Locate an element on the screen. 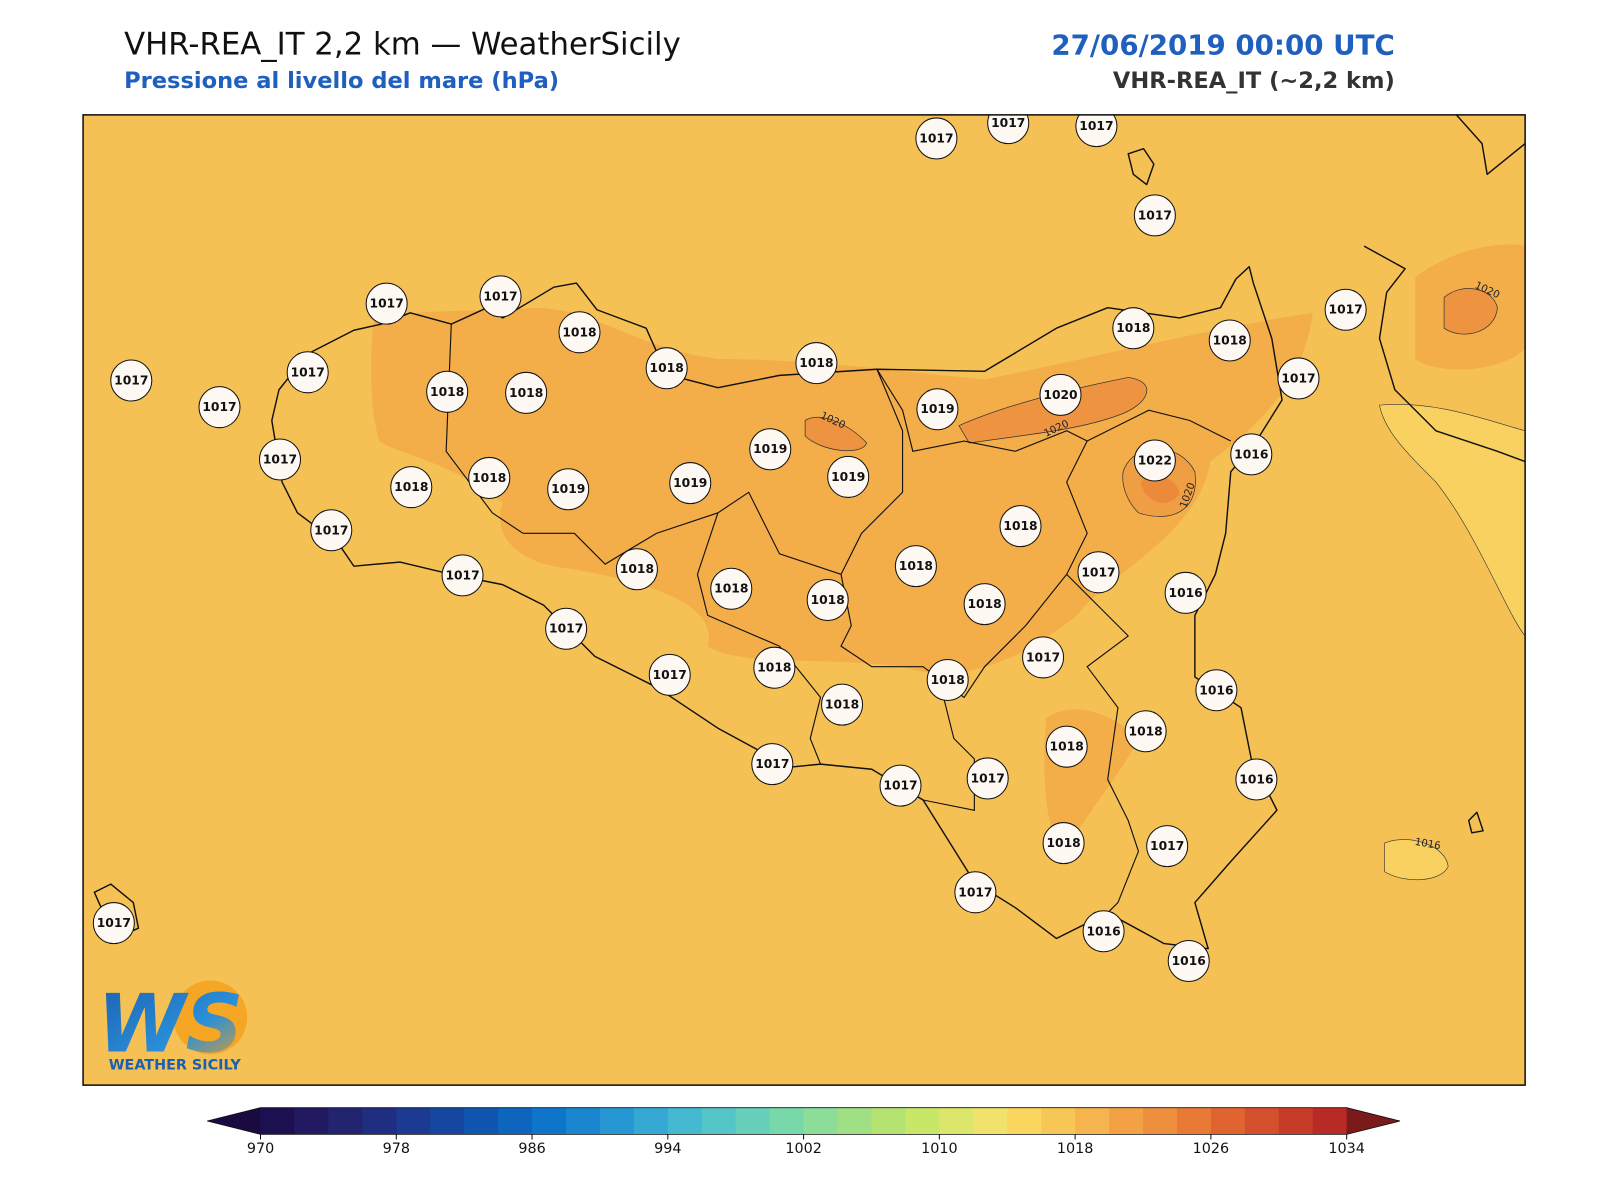 The width and height of the screenshot is (1600, 1204). coastline is located at coordinates (1444, 354).